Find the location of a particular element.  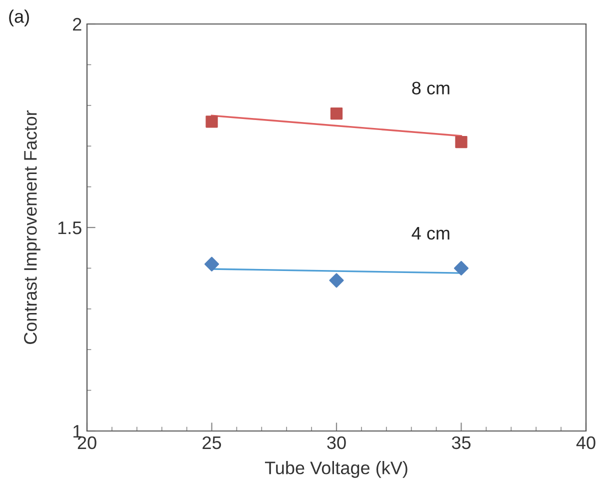

x-tick-label: 35 is located at coordinates (461, 443).